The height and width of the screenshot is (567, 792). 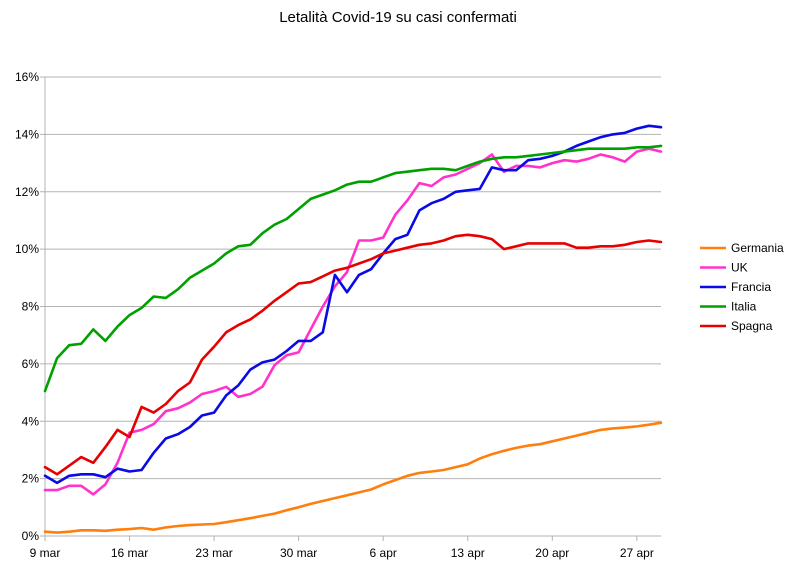 I want to click on legend-label-germania: Germania, so click(x=757, y=248).